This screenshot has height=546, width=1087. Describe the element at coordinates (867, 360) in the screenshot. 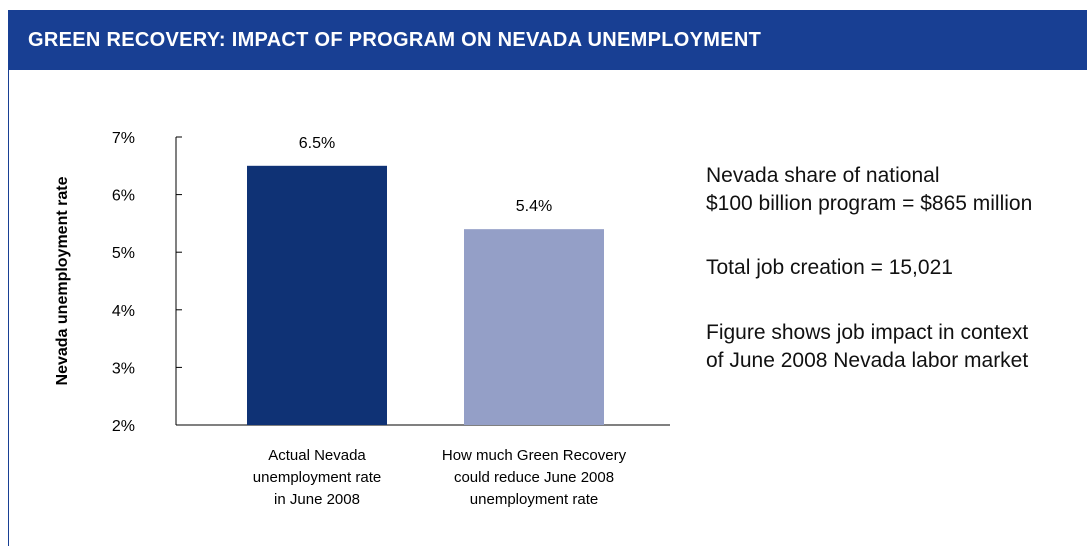

I see `context-line-2: of June 2008 Nevada labor market` at that location.